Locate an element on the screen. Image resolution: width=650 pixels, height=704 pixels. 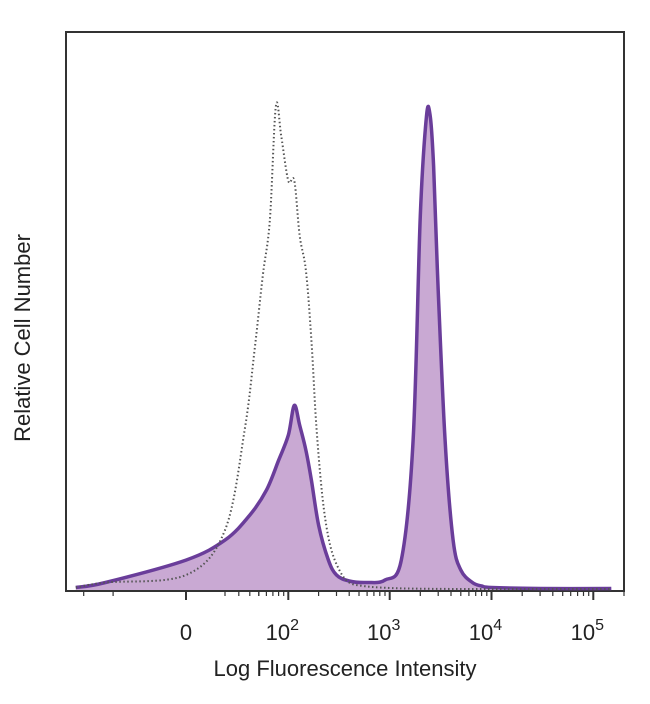
x-tick-label: 10³ is located at coordinates (383, 631).